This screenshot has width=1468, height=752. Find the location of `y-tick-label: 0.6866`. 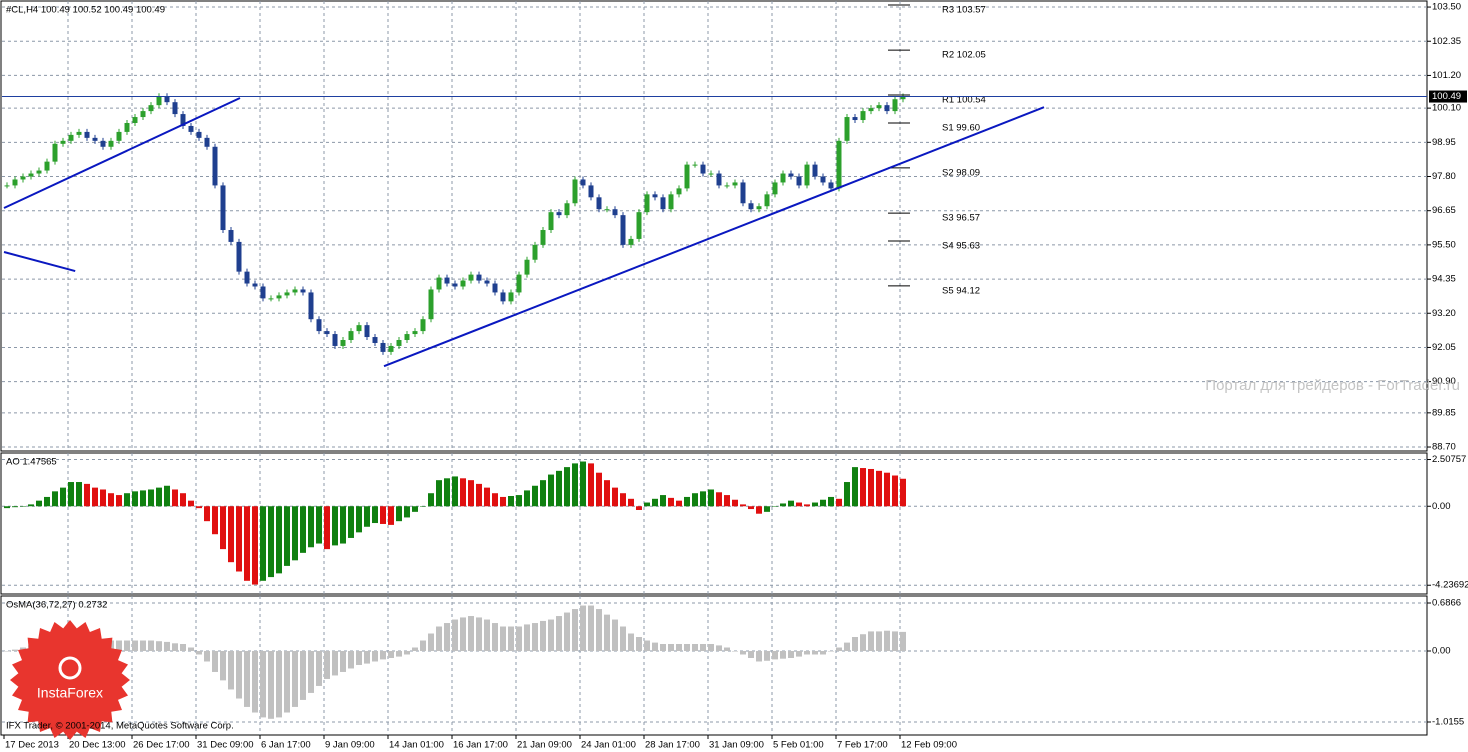

y-tick-label: 0.6866 is located at coordinates (1446, 603).